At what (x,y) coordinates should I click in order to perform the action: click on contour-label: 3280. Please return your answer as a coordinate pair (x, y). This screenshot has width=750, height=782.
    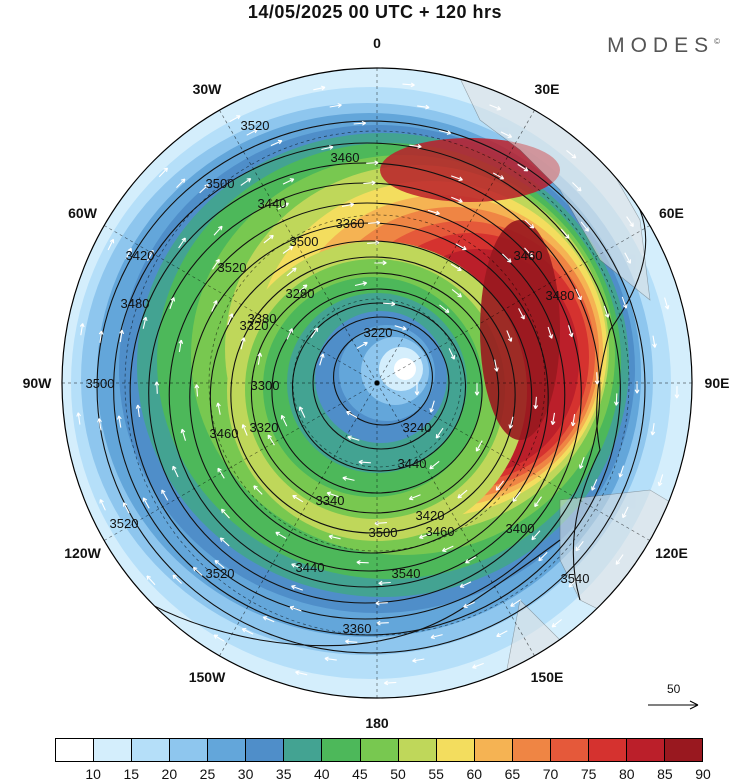
    Looking at the image, I should click on (300, 293).